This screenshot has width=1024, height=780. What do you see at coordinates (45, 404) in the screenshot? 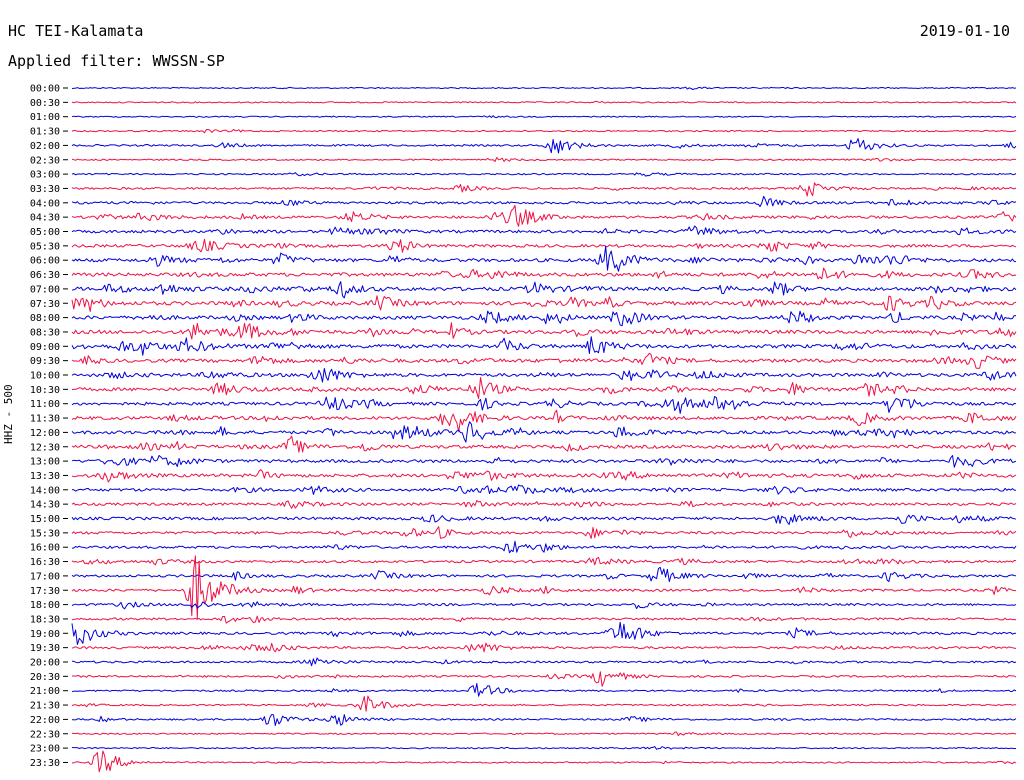
I see `row-label: 11:00` at bounding box center [45, 404].